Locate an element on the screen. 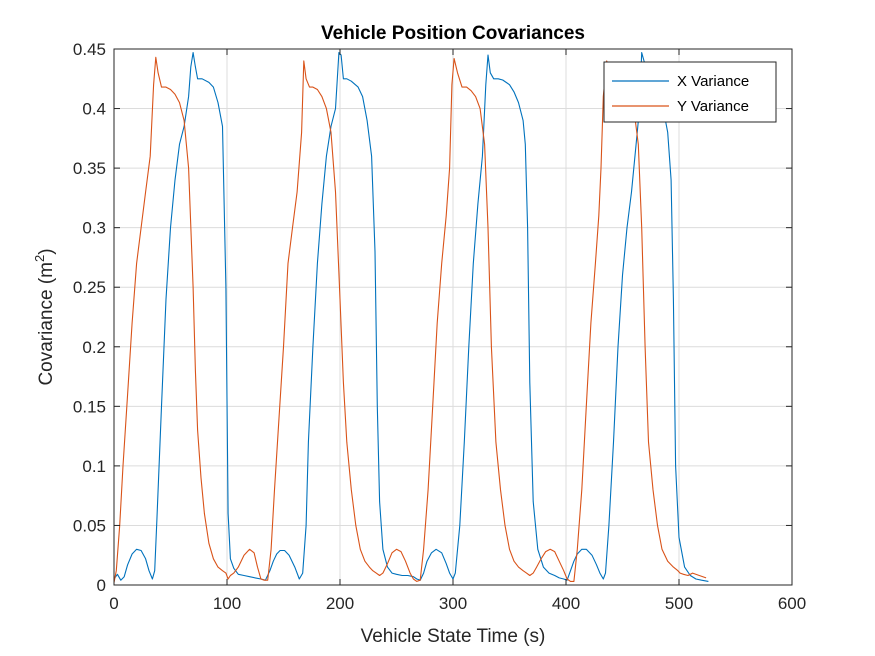 This screenshot has height=656, width=875. y-tick-label: 0.15 is located at coordinates (89, 406).